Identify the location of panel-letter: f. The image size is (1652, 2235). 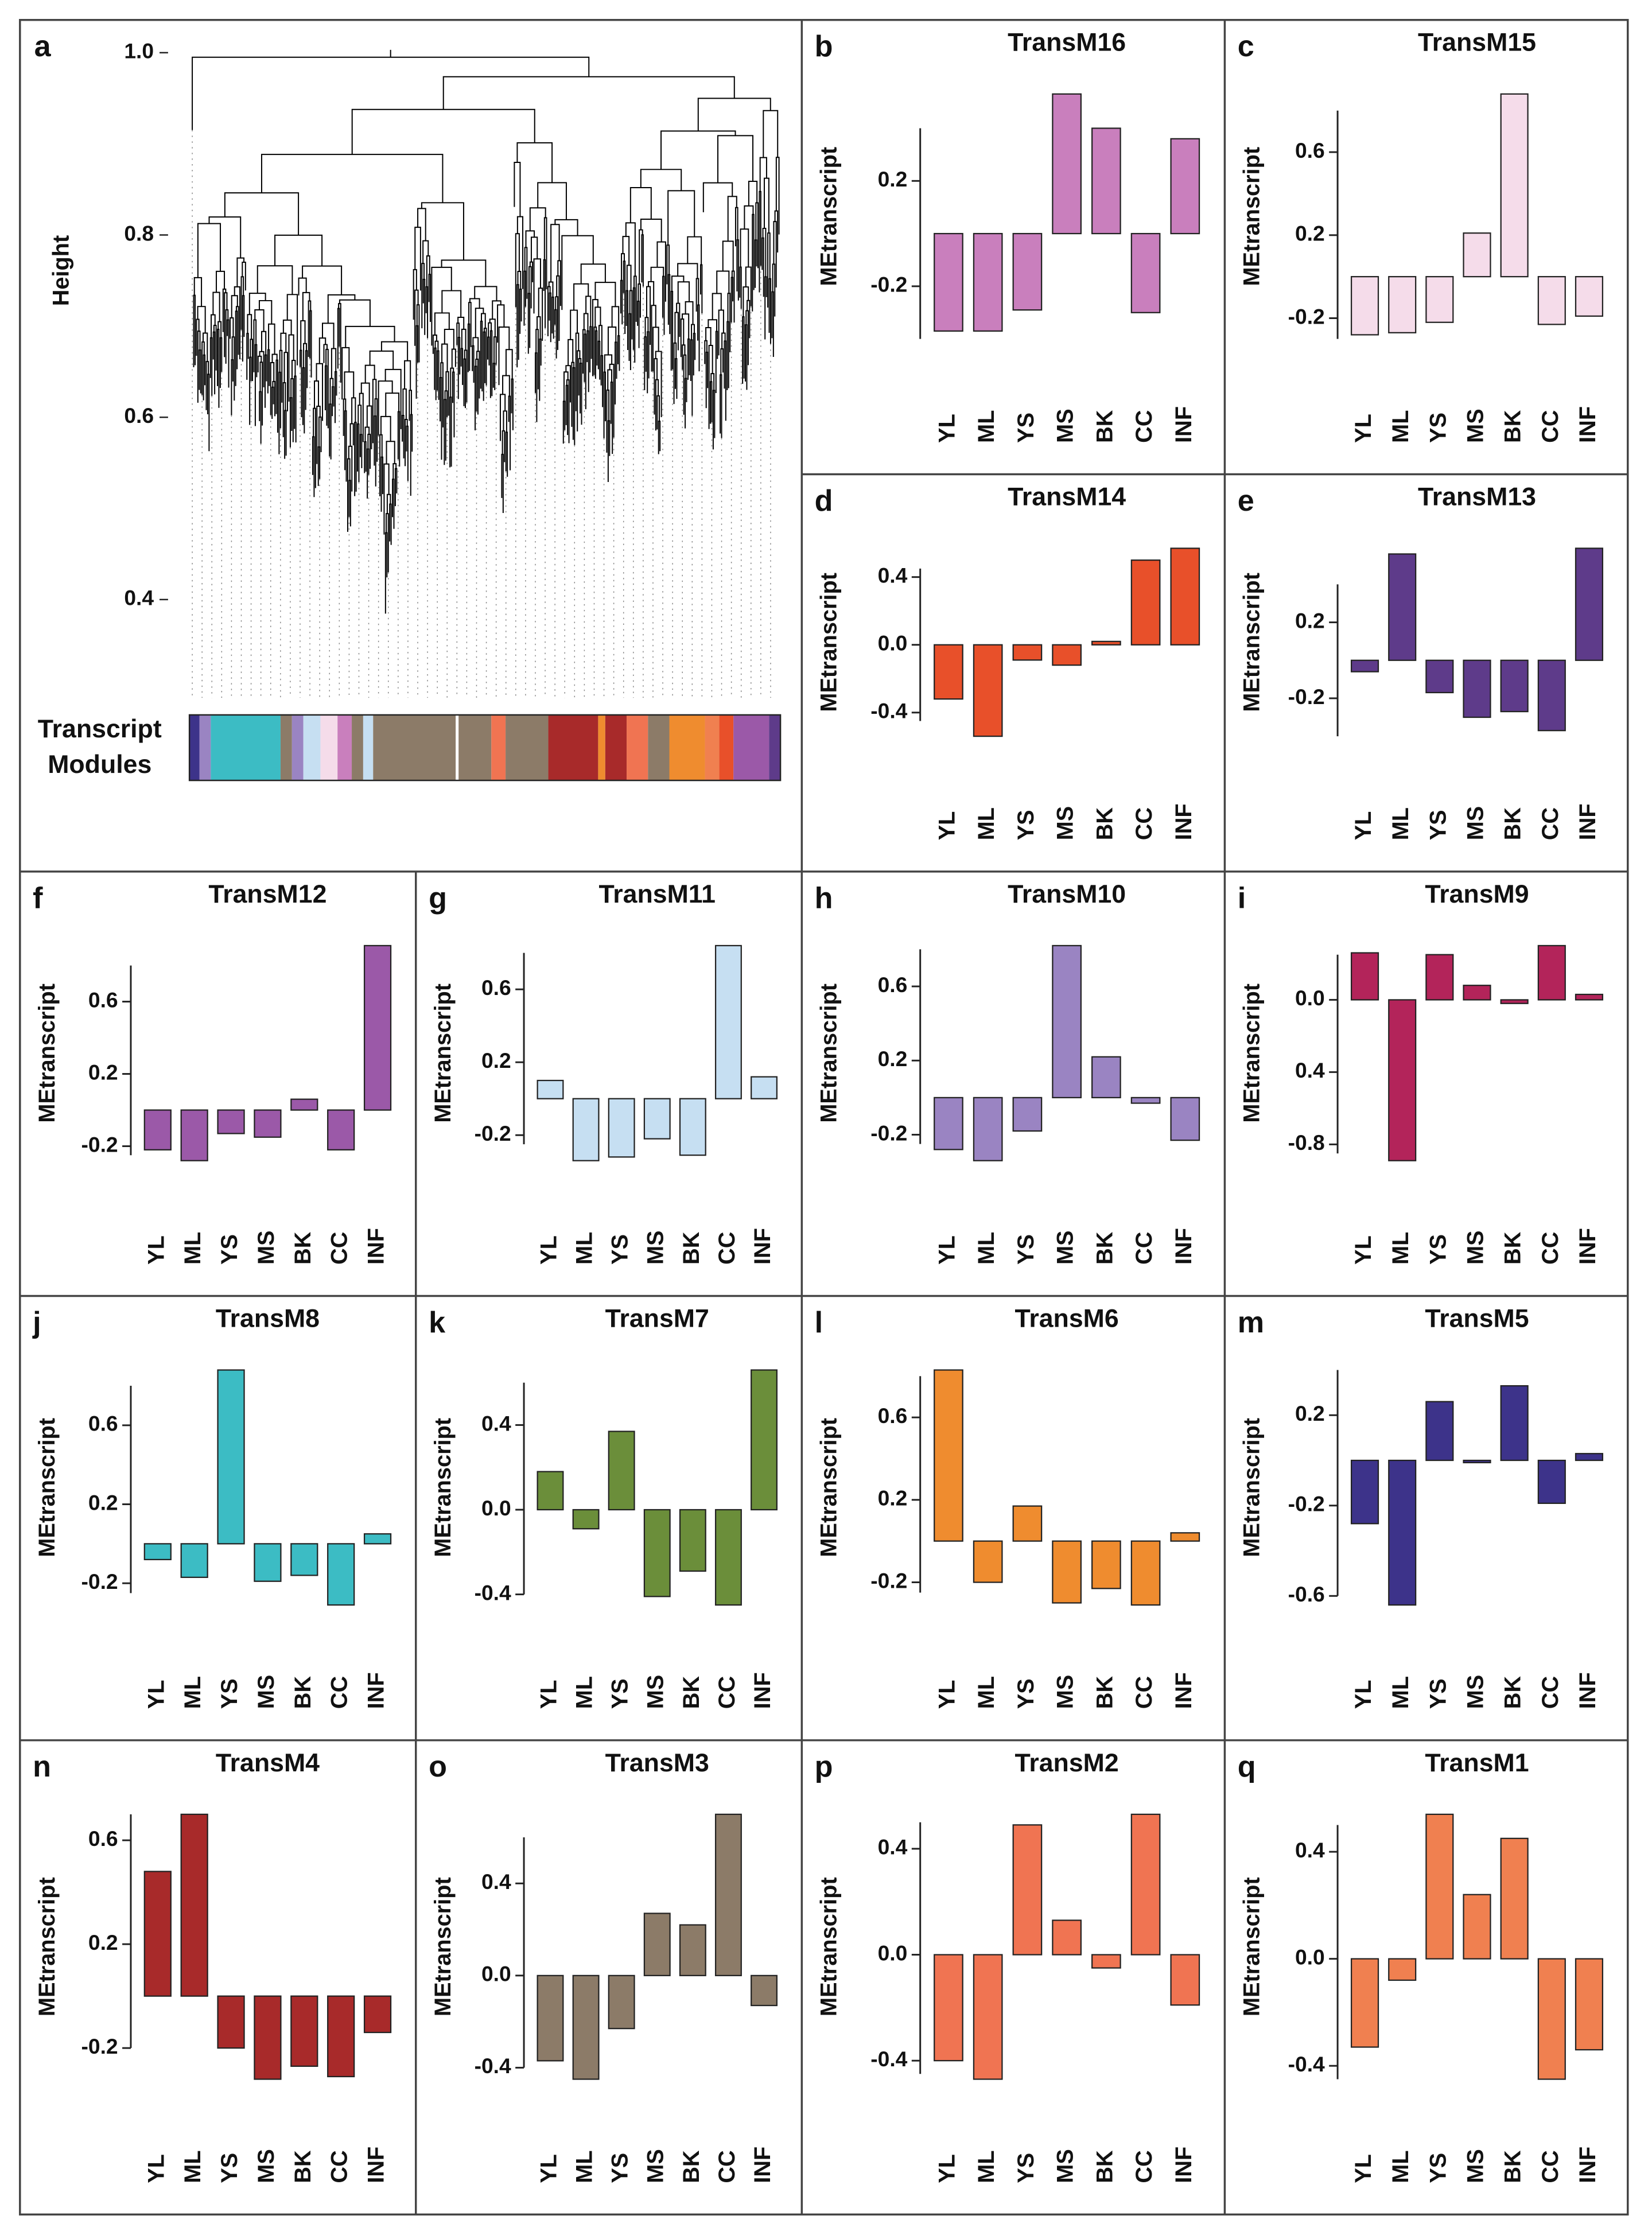
(38, 898).